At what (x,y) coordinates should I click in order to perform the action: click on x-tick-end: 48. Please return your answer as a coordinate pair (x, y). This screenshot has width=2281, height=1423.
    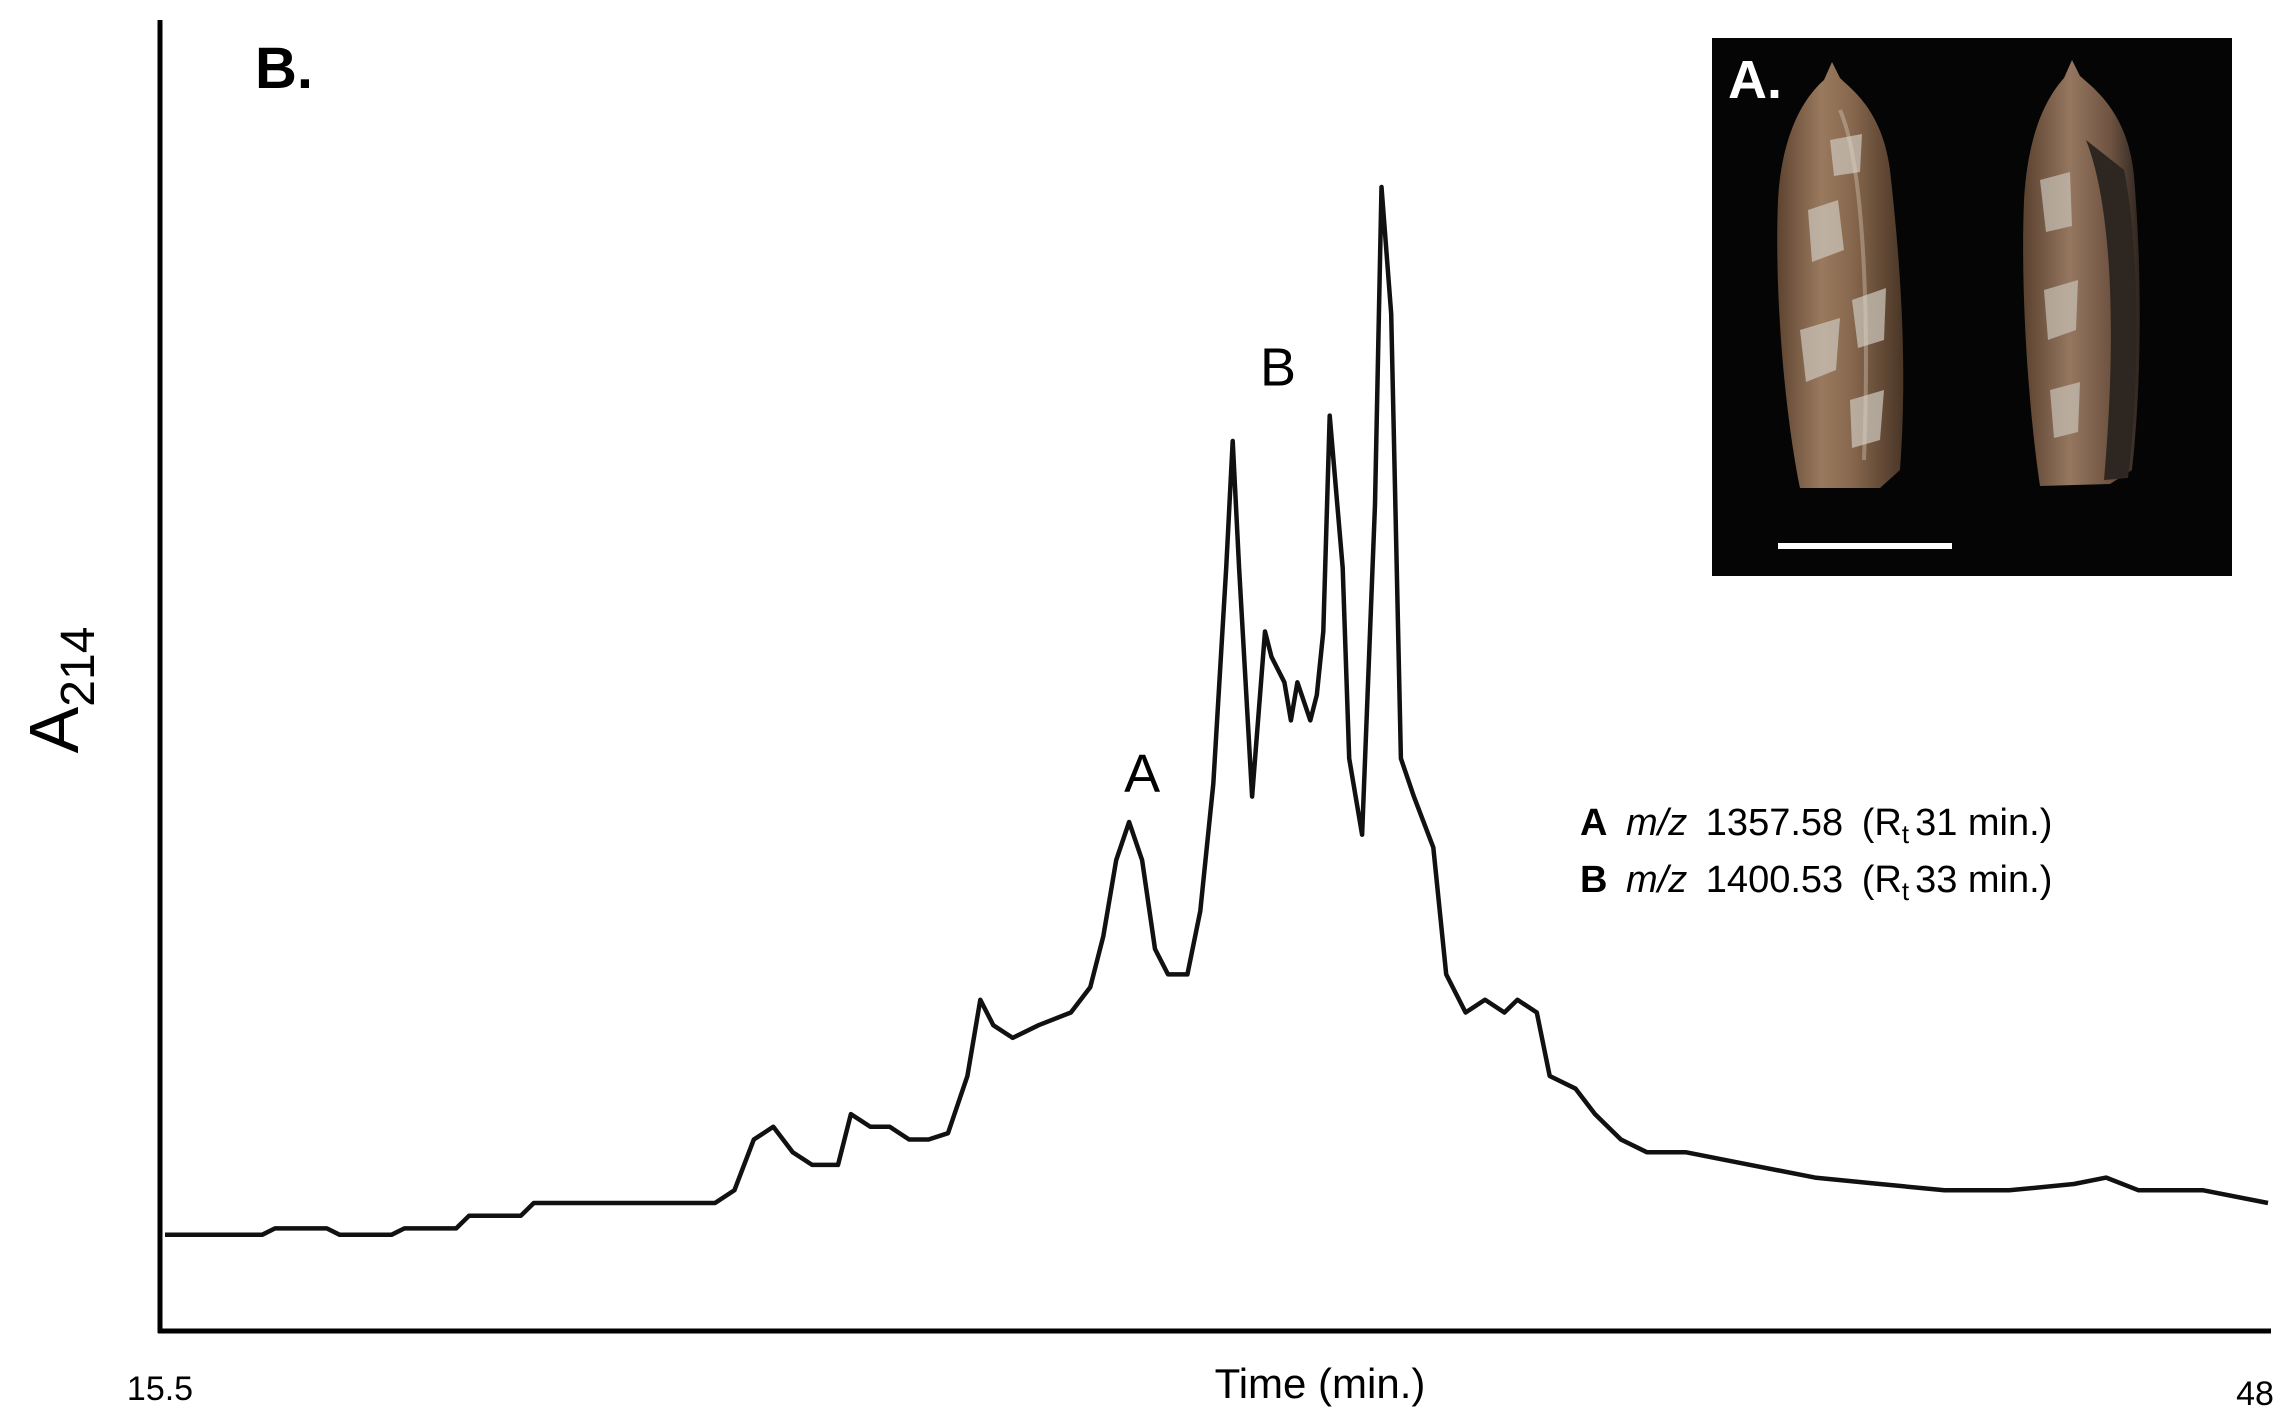
    Looking at the image, I should click on (2255, 1394).